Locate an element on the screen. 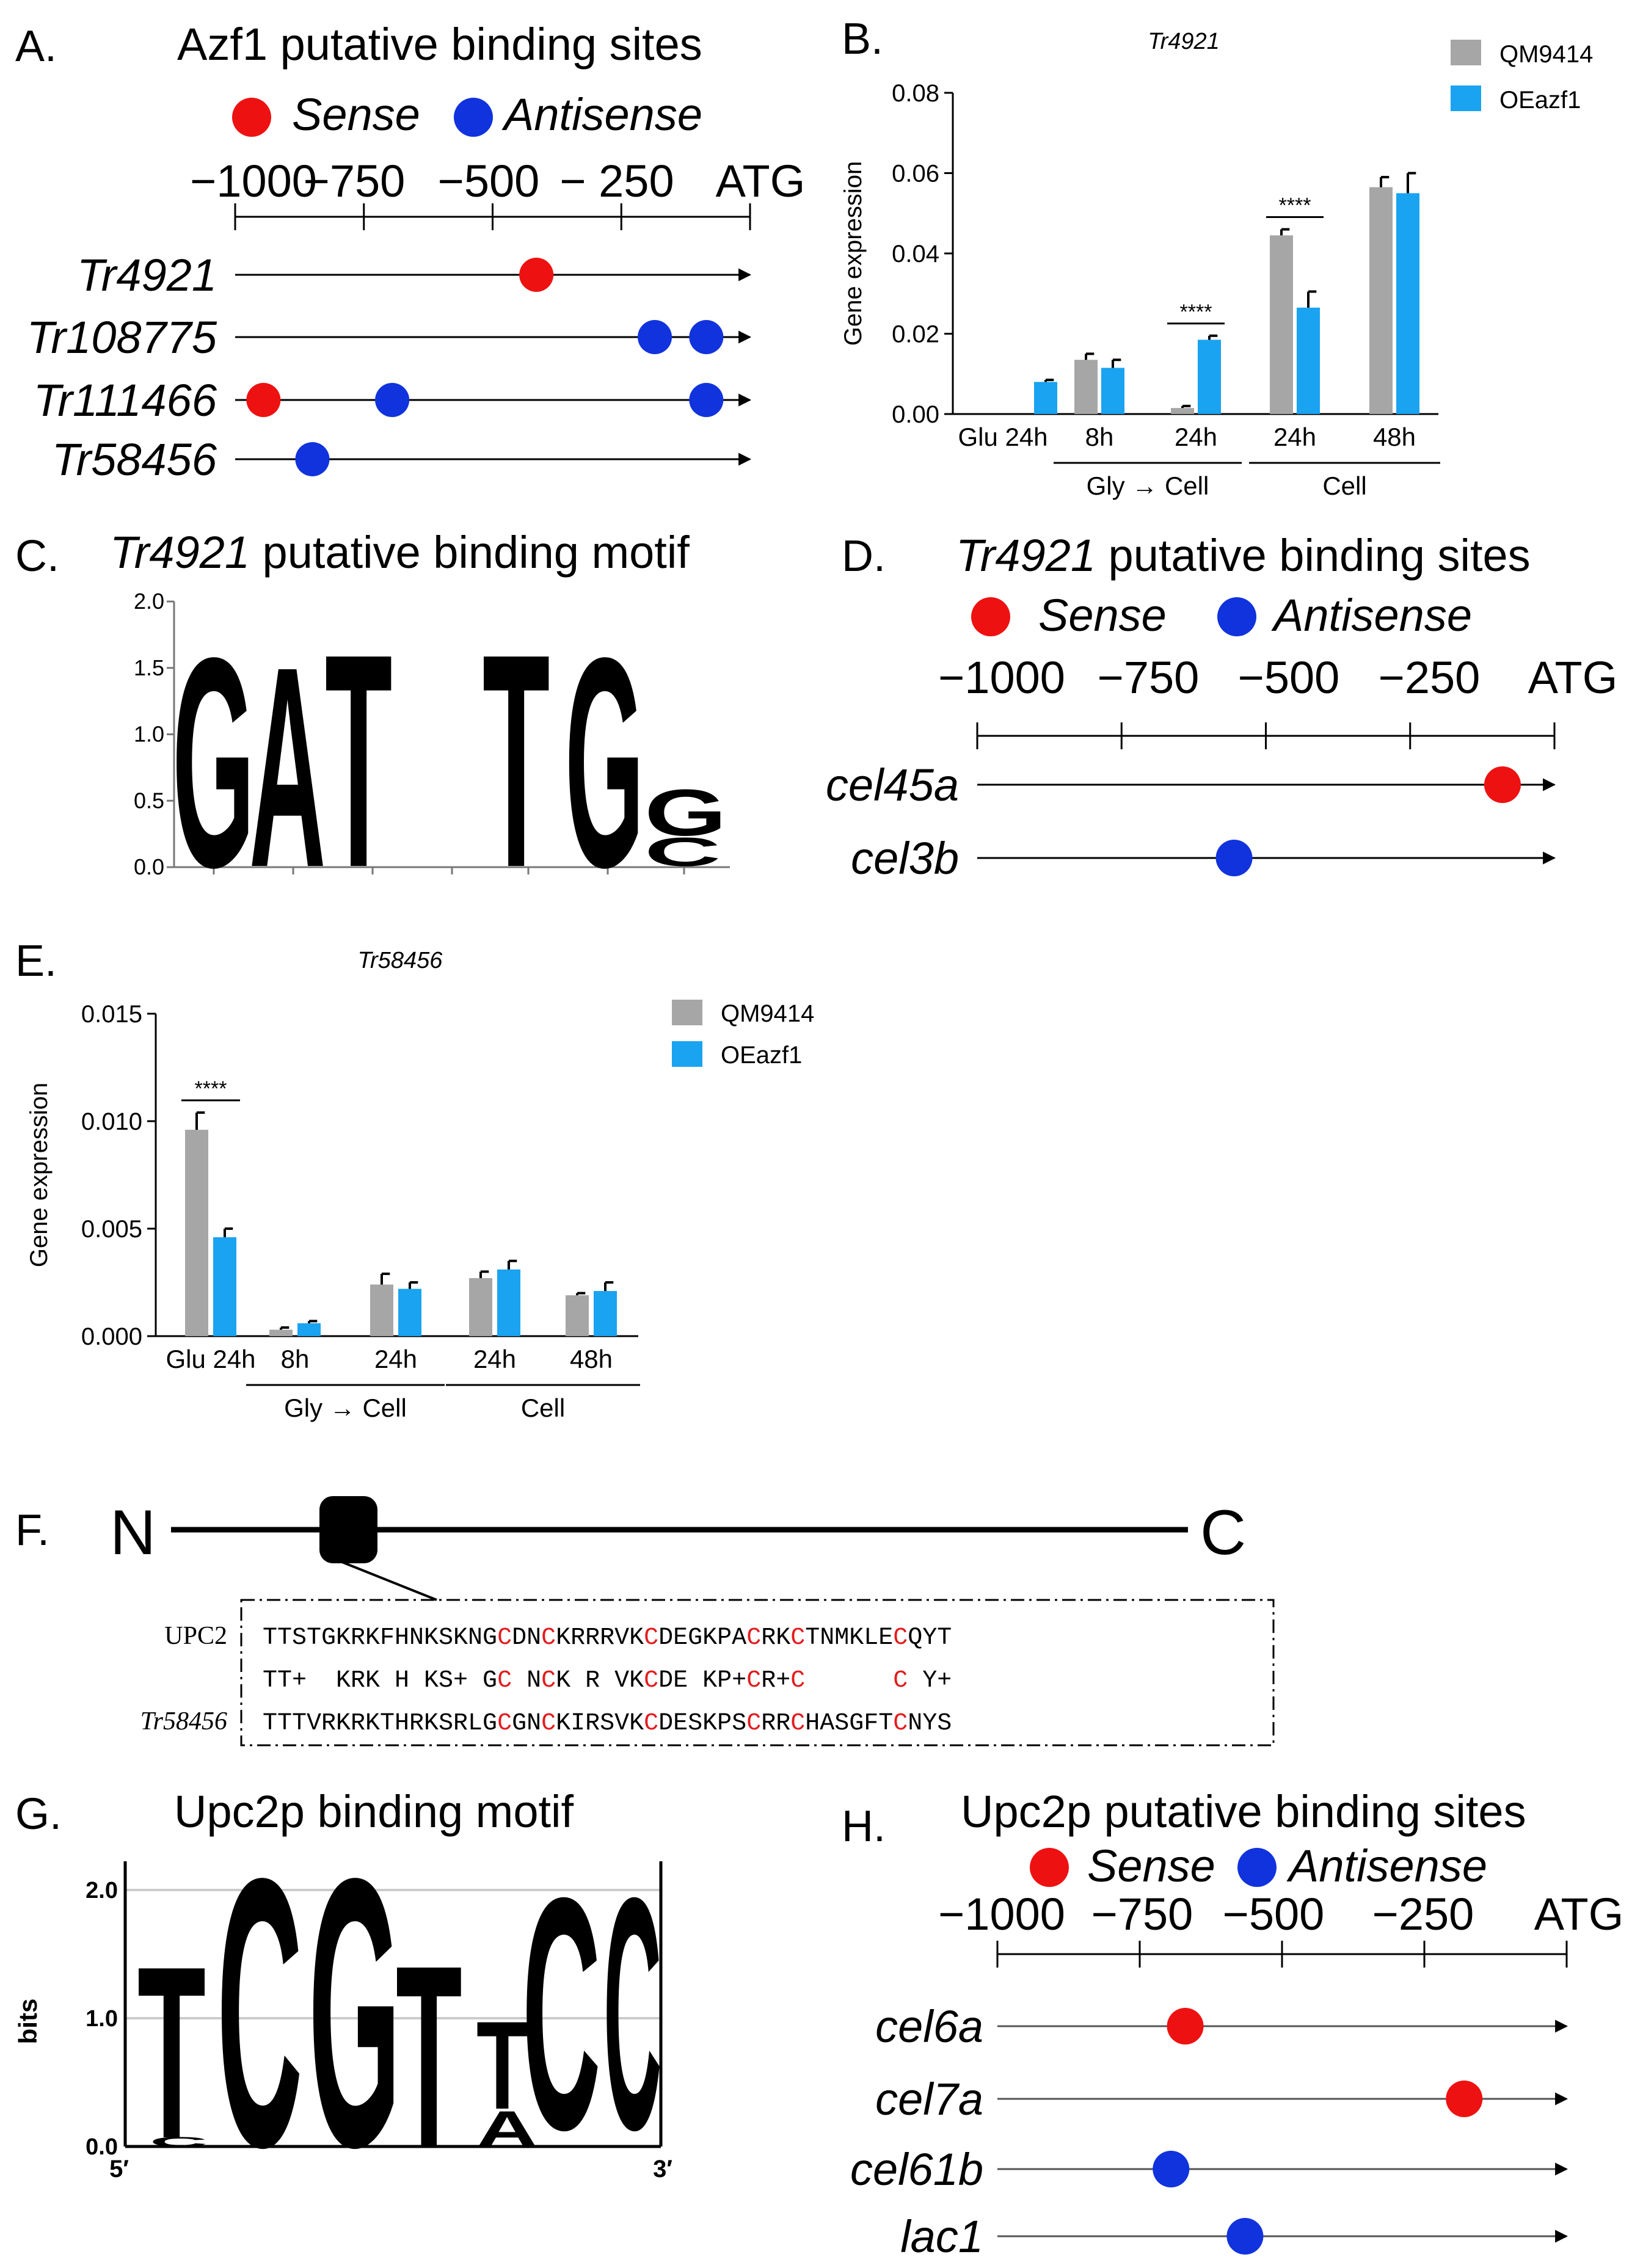  x-end-label: 3′ is located at coordinates (662, 2170).